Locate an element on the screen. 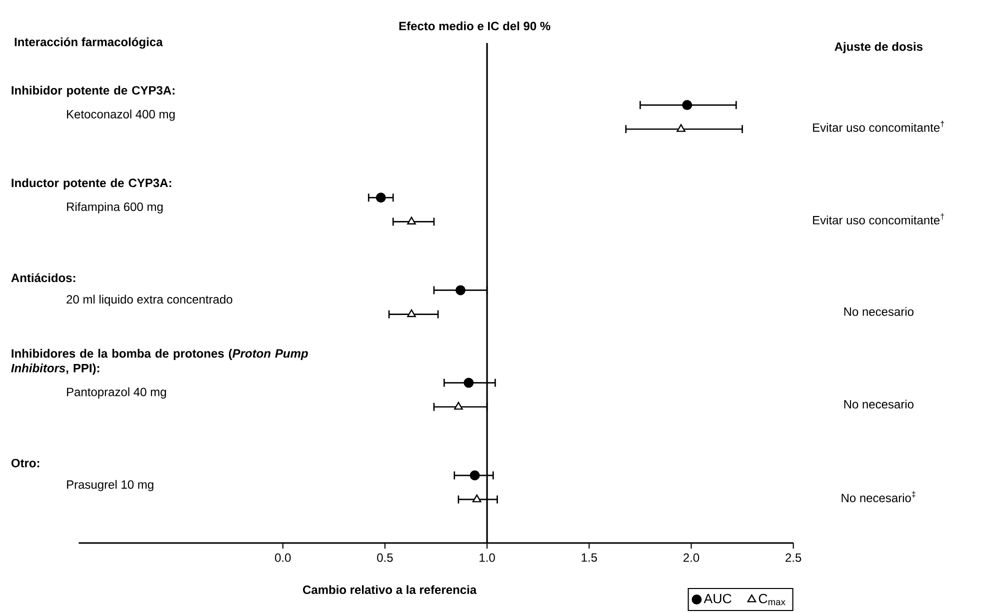 The width and height of the screenshot is (985, 613). text: Inhibidores de la bomba de protones (Proton Pump Inhibitors, PPI): is located at coordinates (159, 361).